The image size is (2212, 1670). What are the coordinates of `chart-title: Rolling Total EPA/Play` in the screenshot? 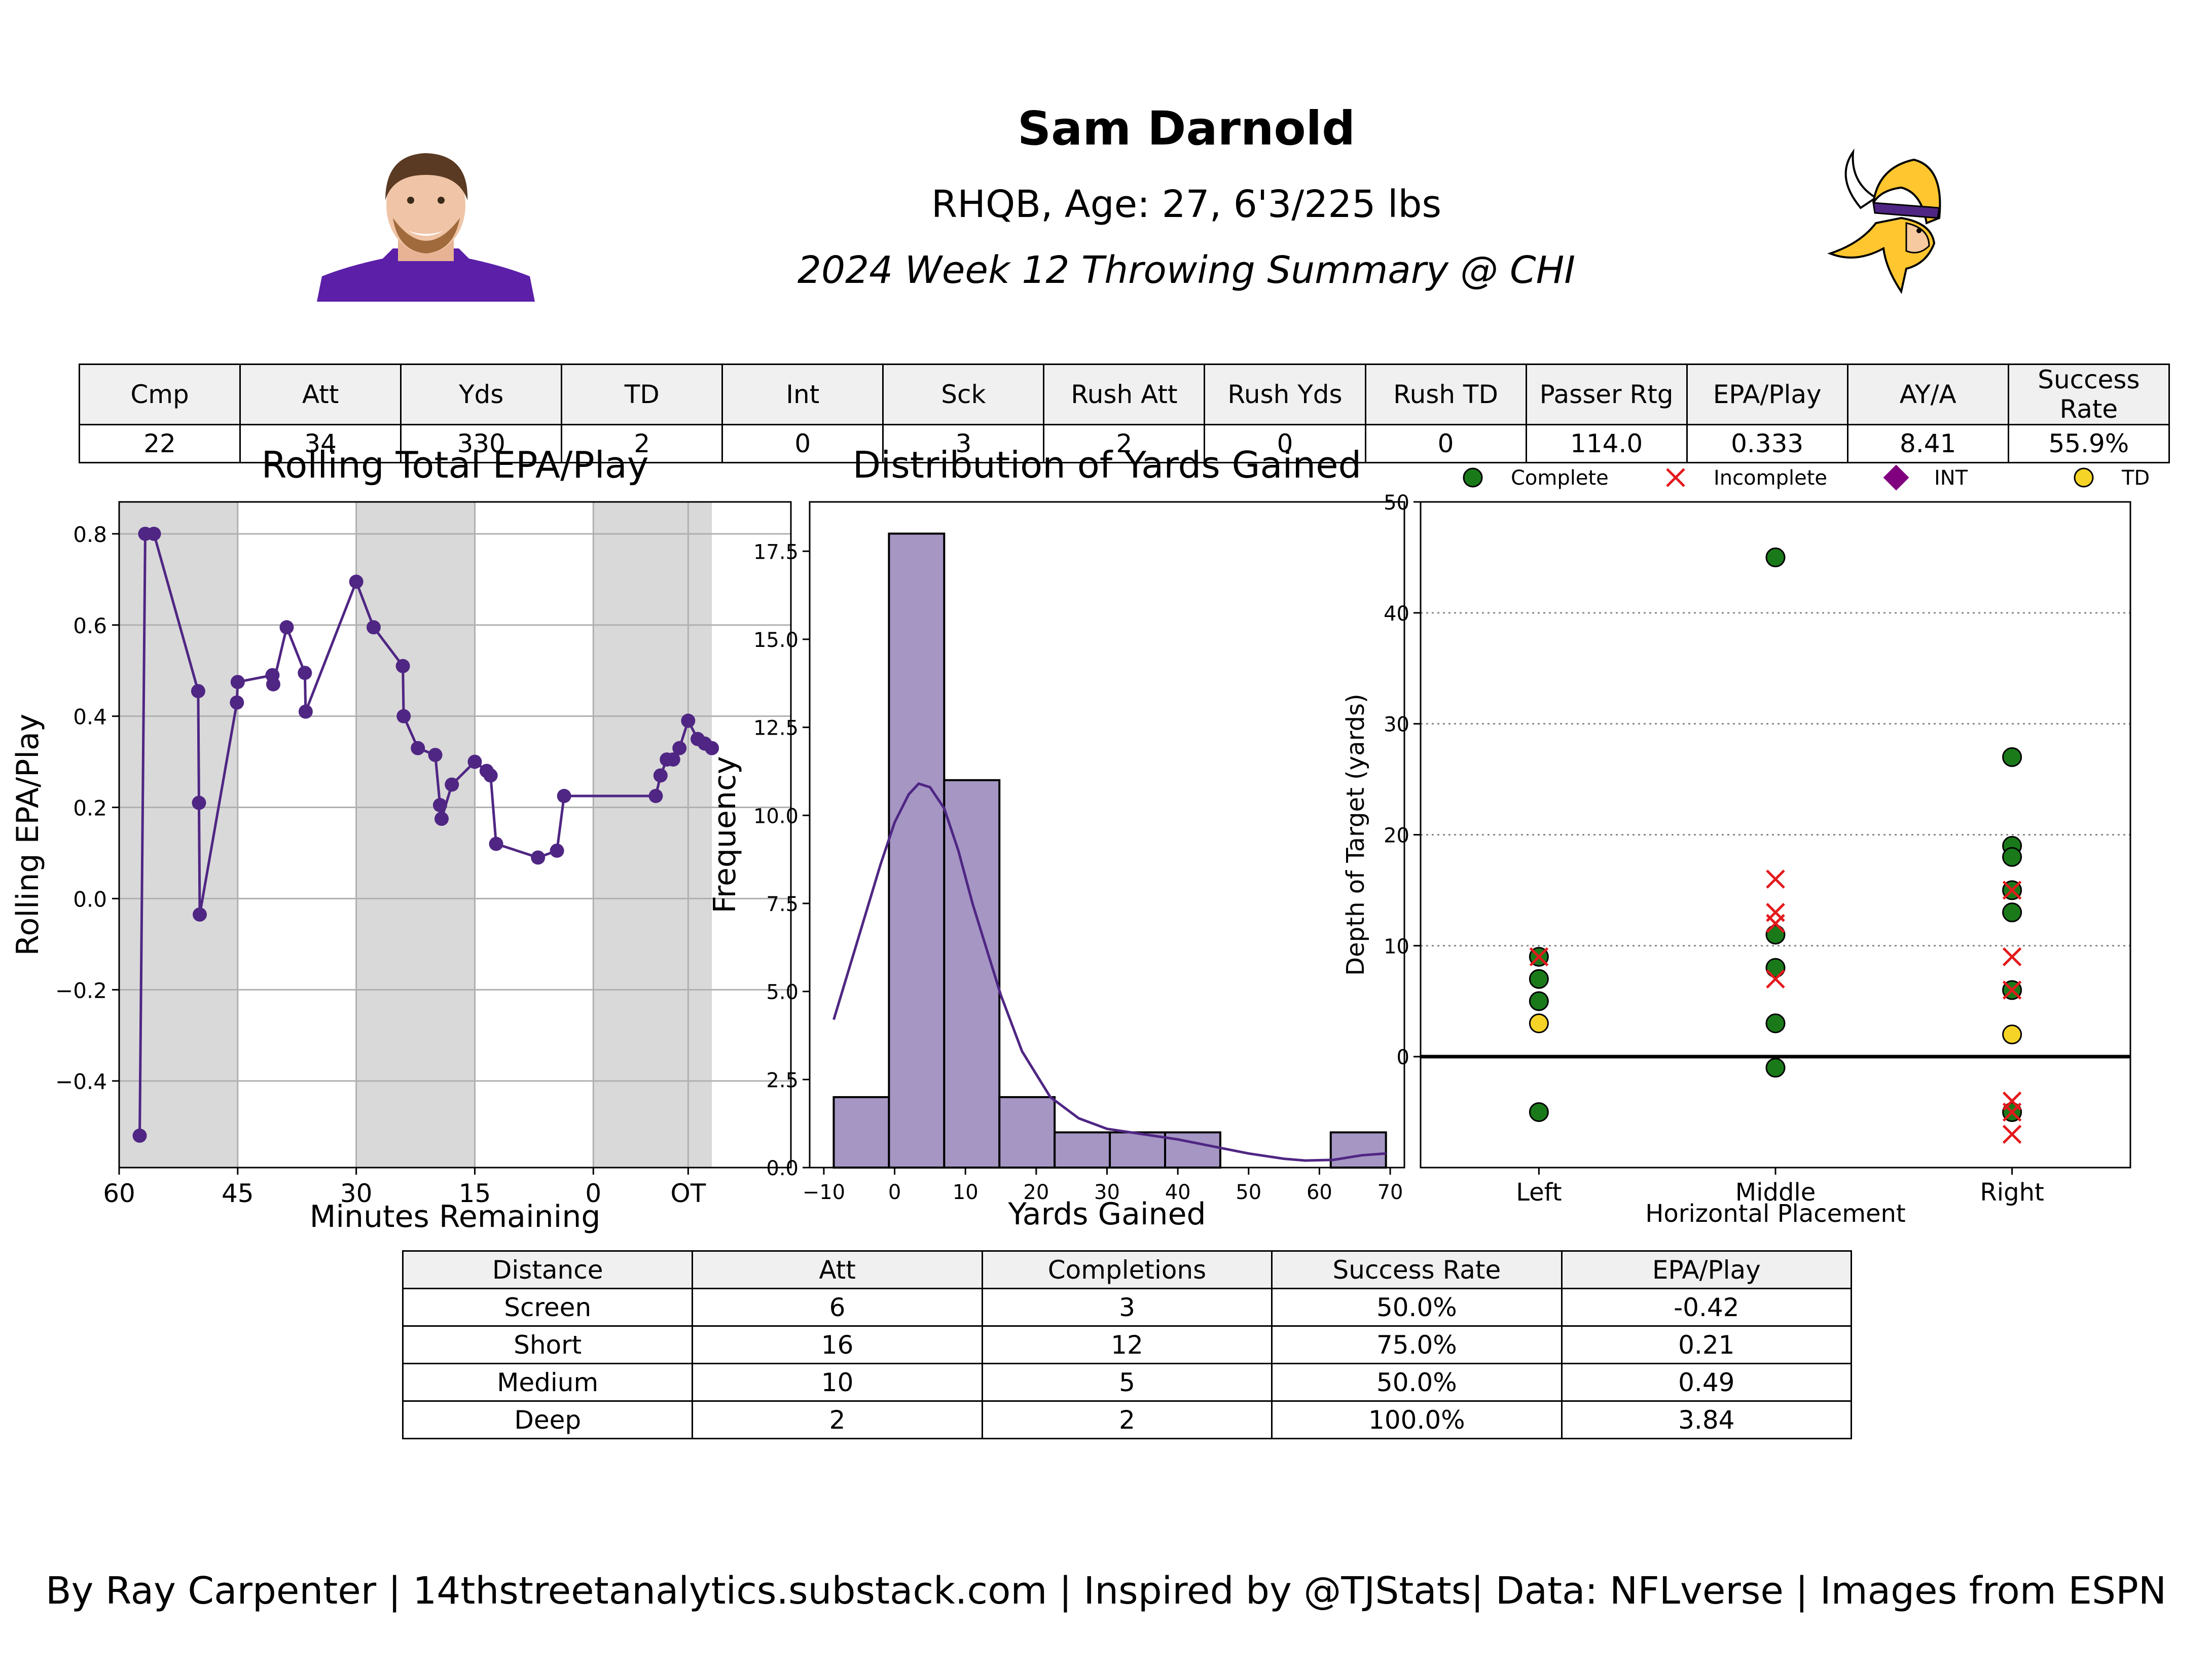 It's located at (454, 466).